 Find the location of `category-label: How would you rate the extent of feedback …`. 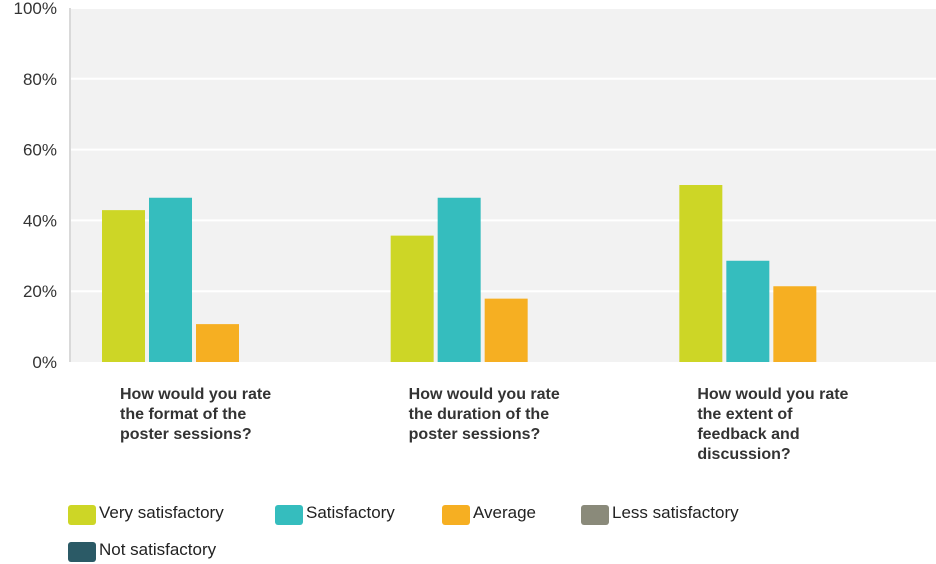

category-label: How would you rate the extent of feedback … is located at coordinates (772, 424).